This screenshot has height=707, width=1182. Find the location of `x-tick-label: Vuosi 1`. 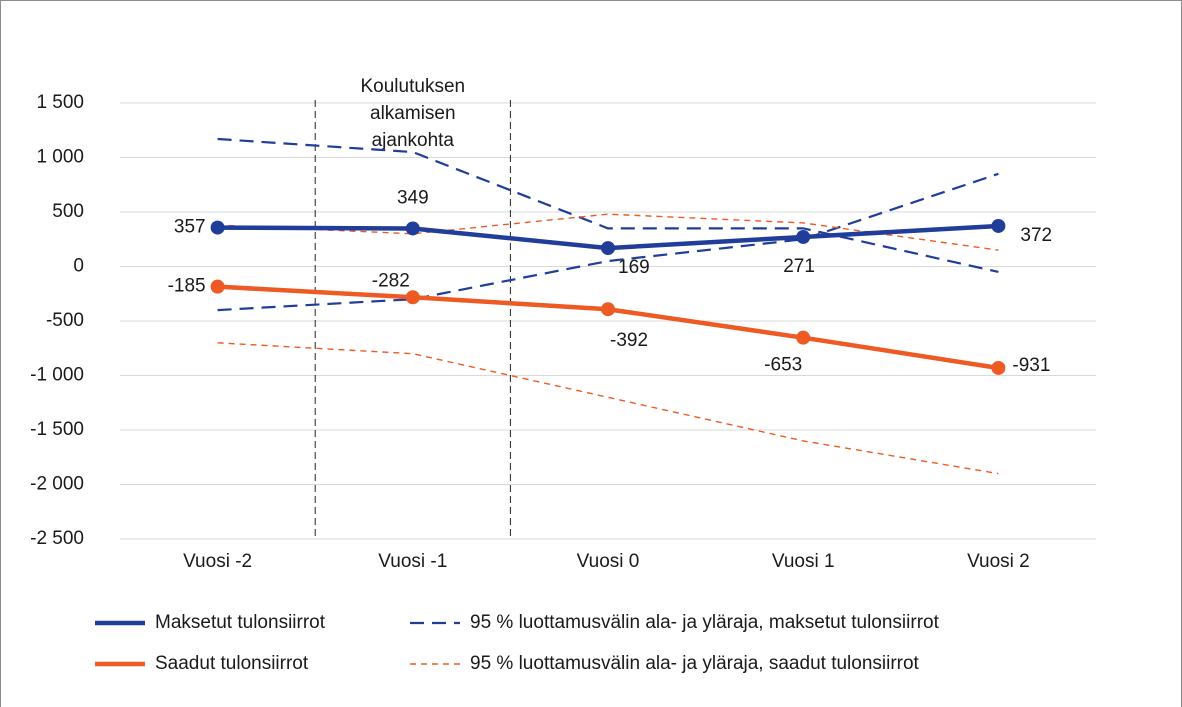

x-tick-label: Vuosi 1 is located at coordinates (803, 561).